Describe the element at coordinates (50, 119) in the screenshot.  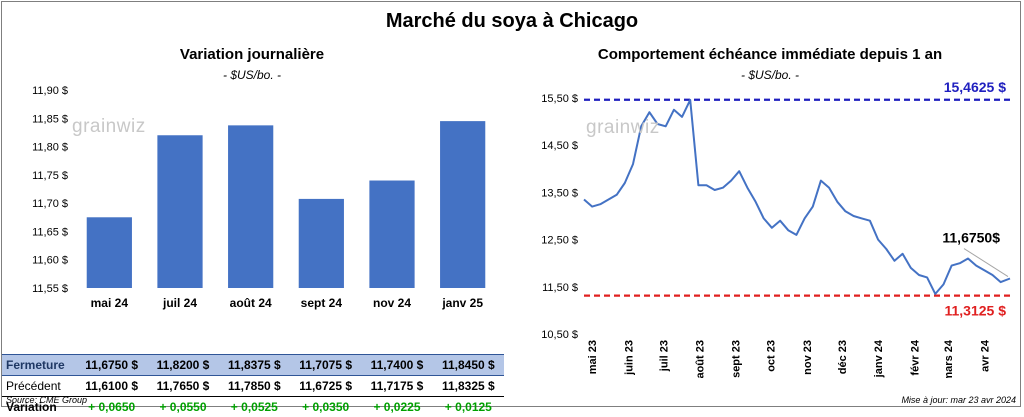
I see `y-tick-label: 11,85 $` at that location.